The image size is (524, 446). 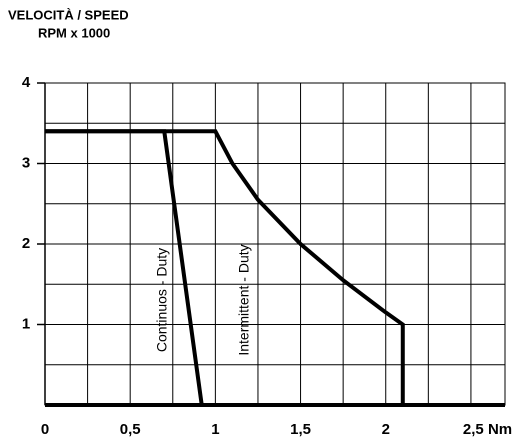 I want to click on x-tick-label: 2,5 Nm, so click(x=487, y=429).